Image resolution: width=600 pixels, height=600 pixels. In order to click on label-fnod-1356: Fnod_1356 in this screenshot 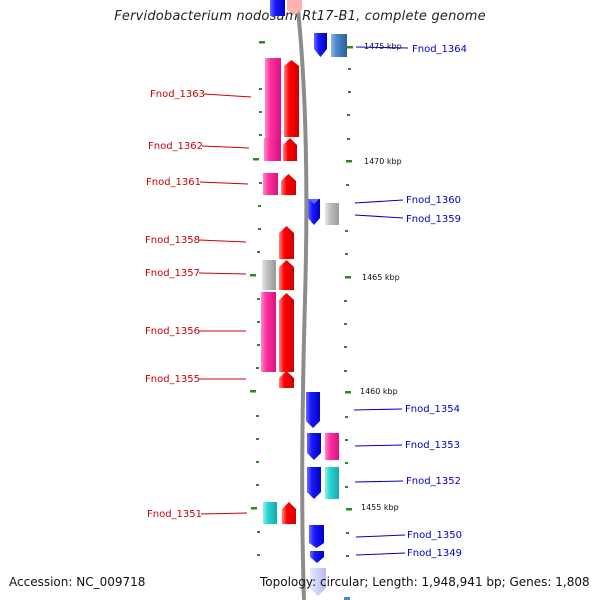, I will do `click(172, 331)`.